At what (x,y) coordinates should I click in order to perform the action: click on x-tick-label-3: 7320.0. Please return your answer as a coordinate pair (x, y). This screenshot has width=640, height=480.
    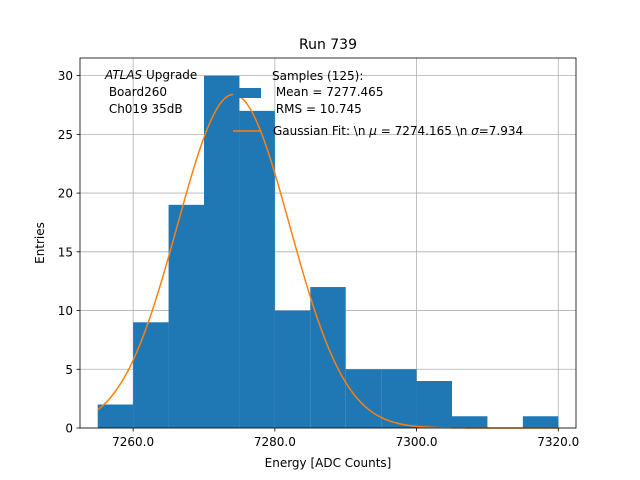
    Looking at the image, I should click on (558, 442).